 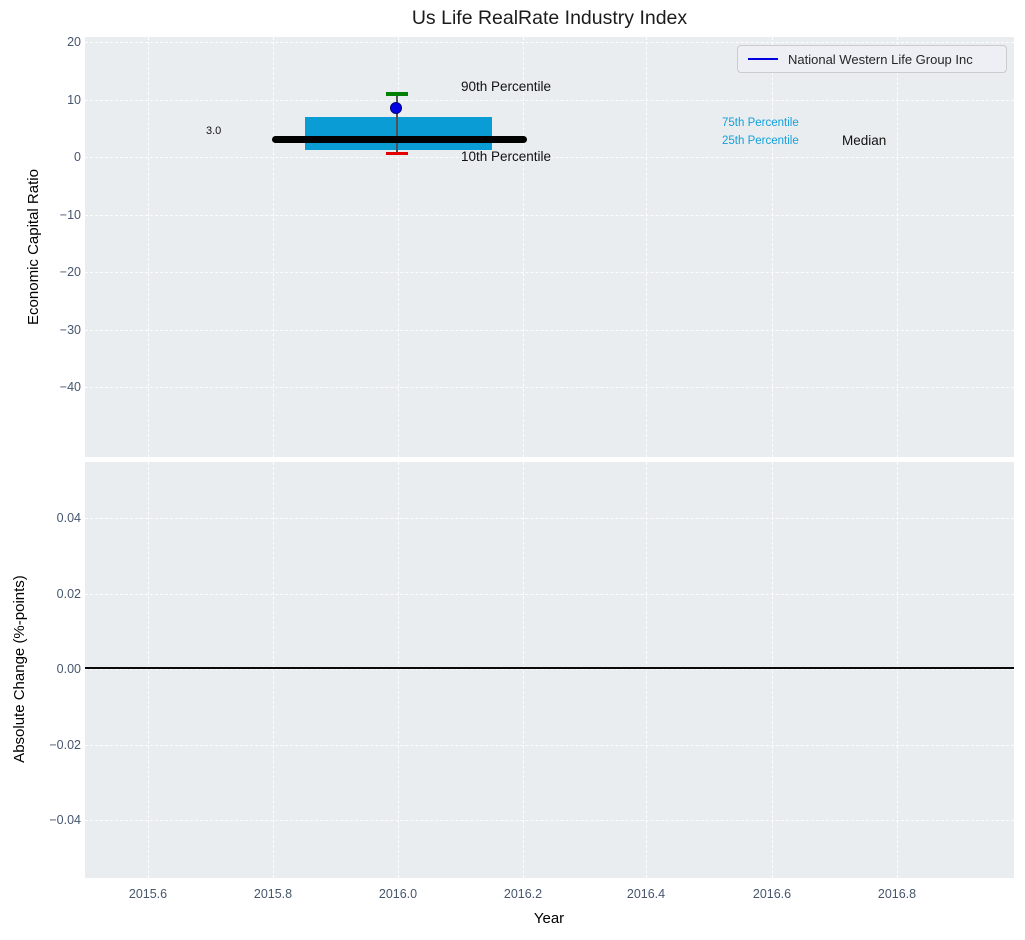 I want to click on x-tick-label: 2016.2, so click(x=523, y=894).